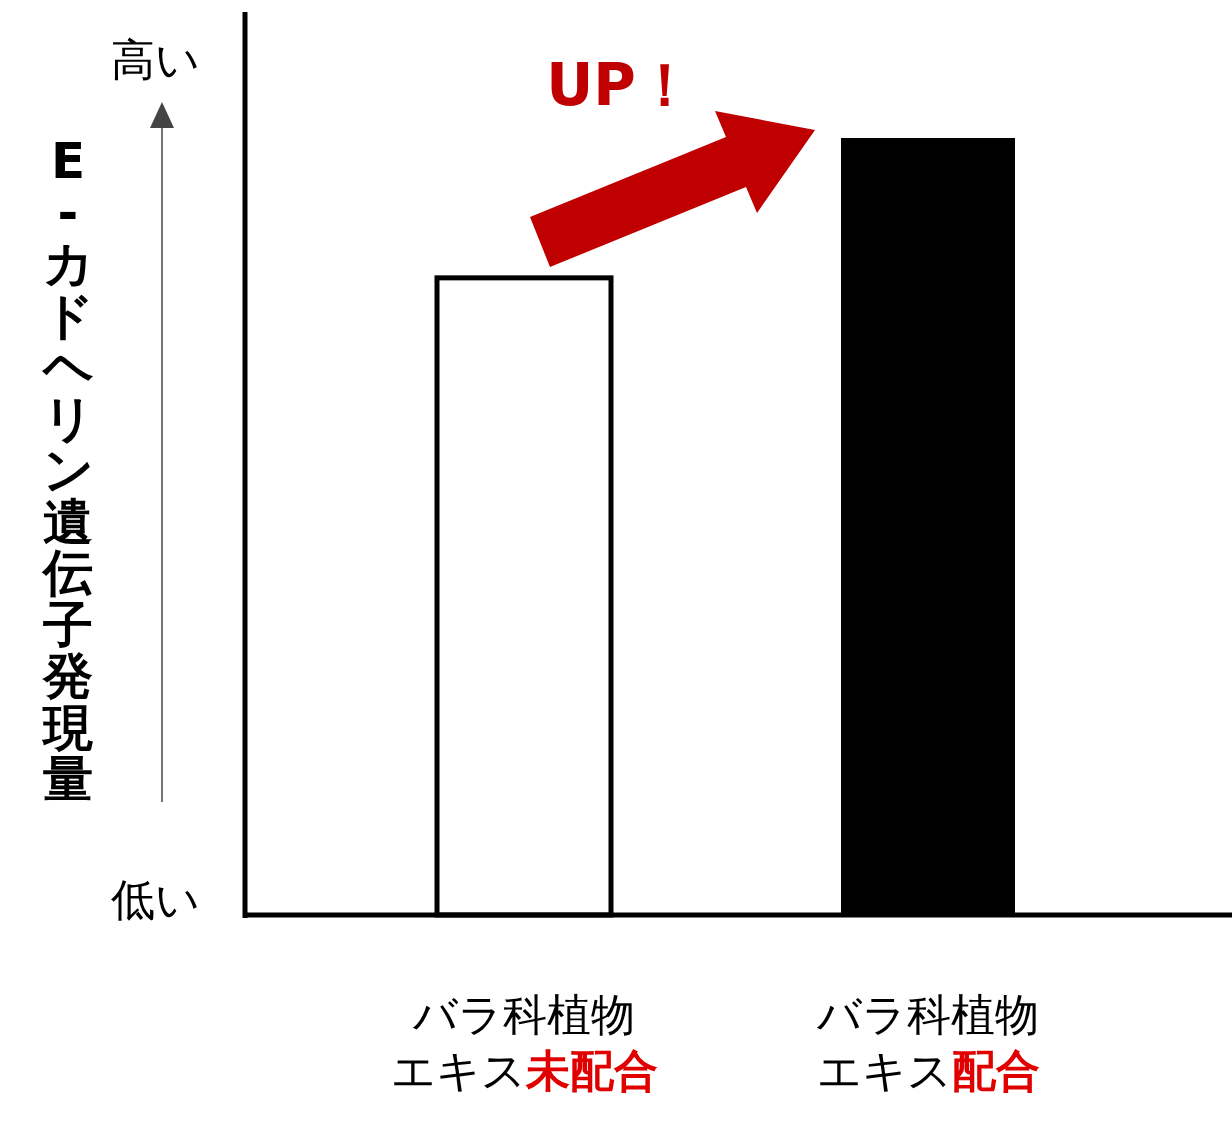  I want to click on text: 低い, so click(155, 899).